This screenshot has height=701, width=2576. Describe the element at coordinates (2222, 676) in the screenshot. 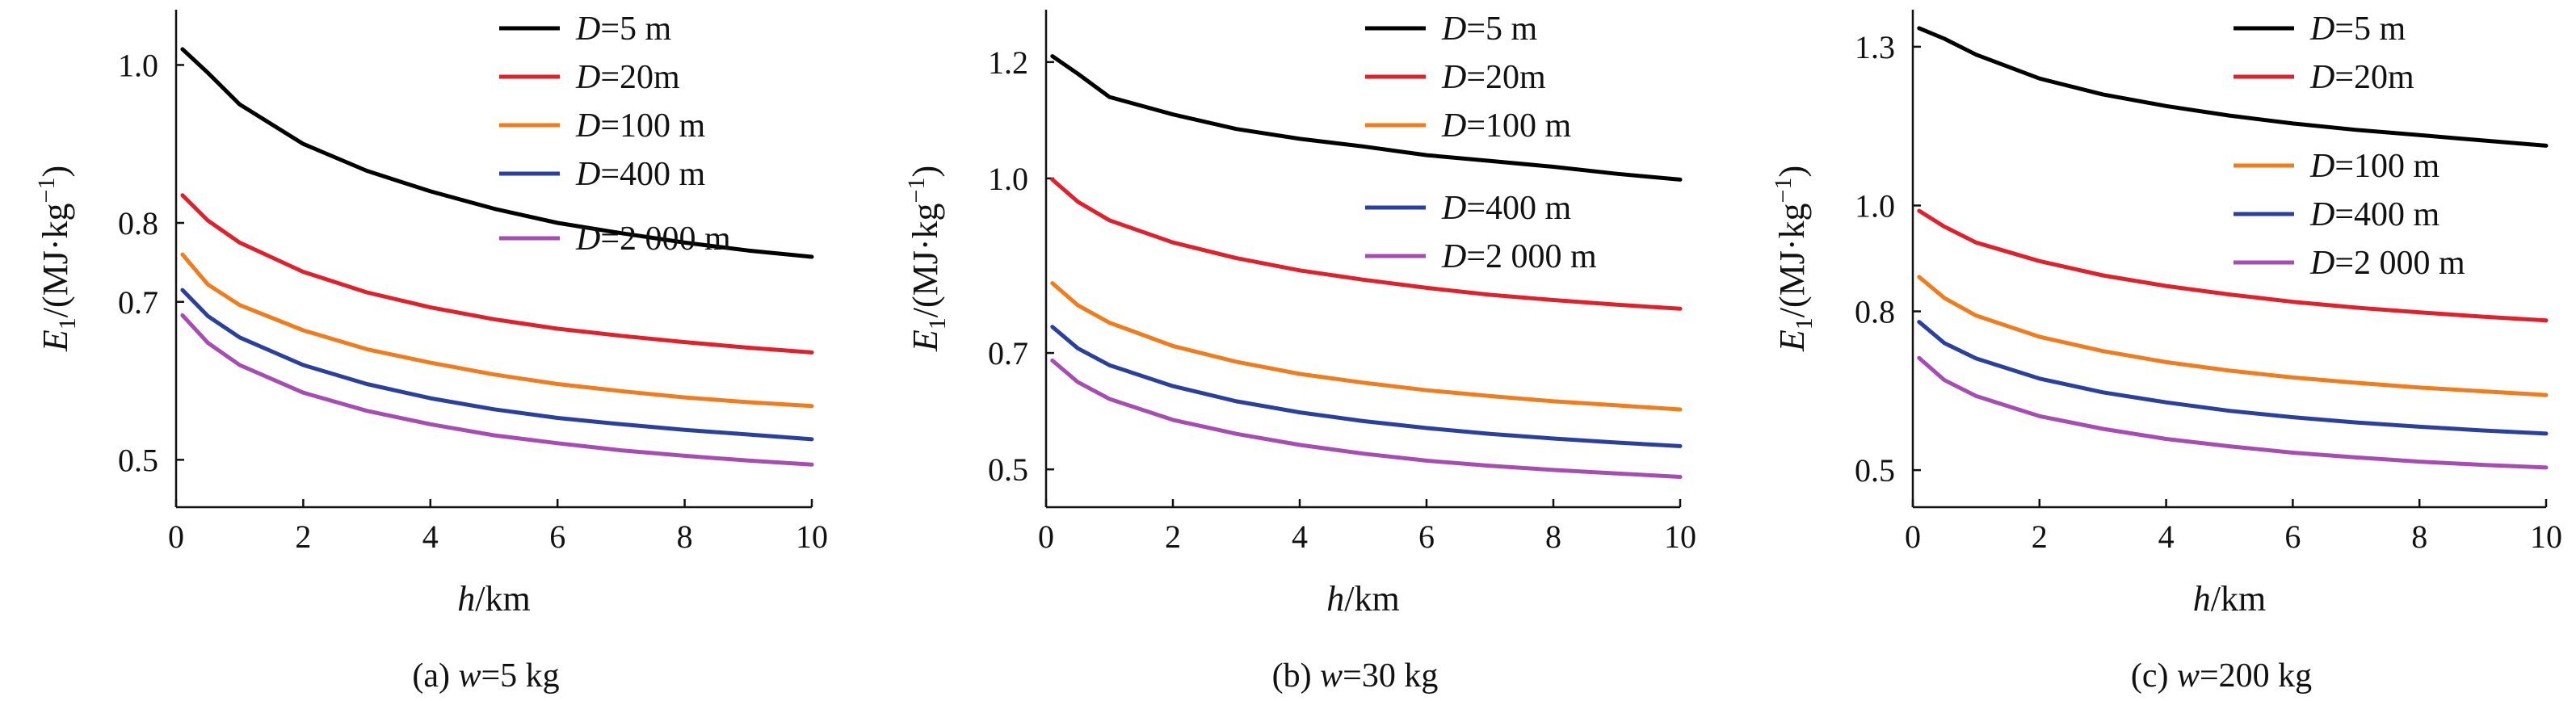

I see `panel-caption: (c) w=200 kg` at that location.